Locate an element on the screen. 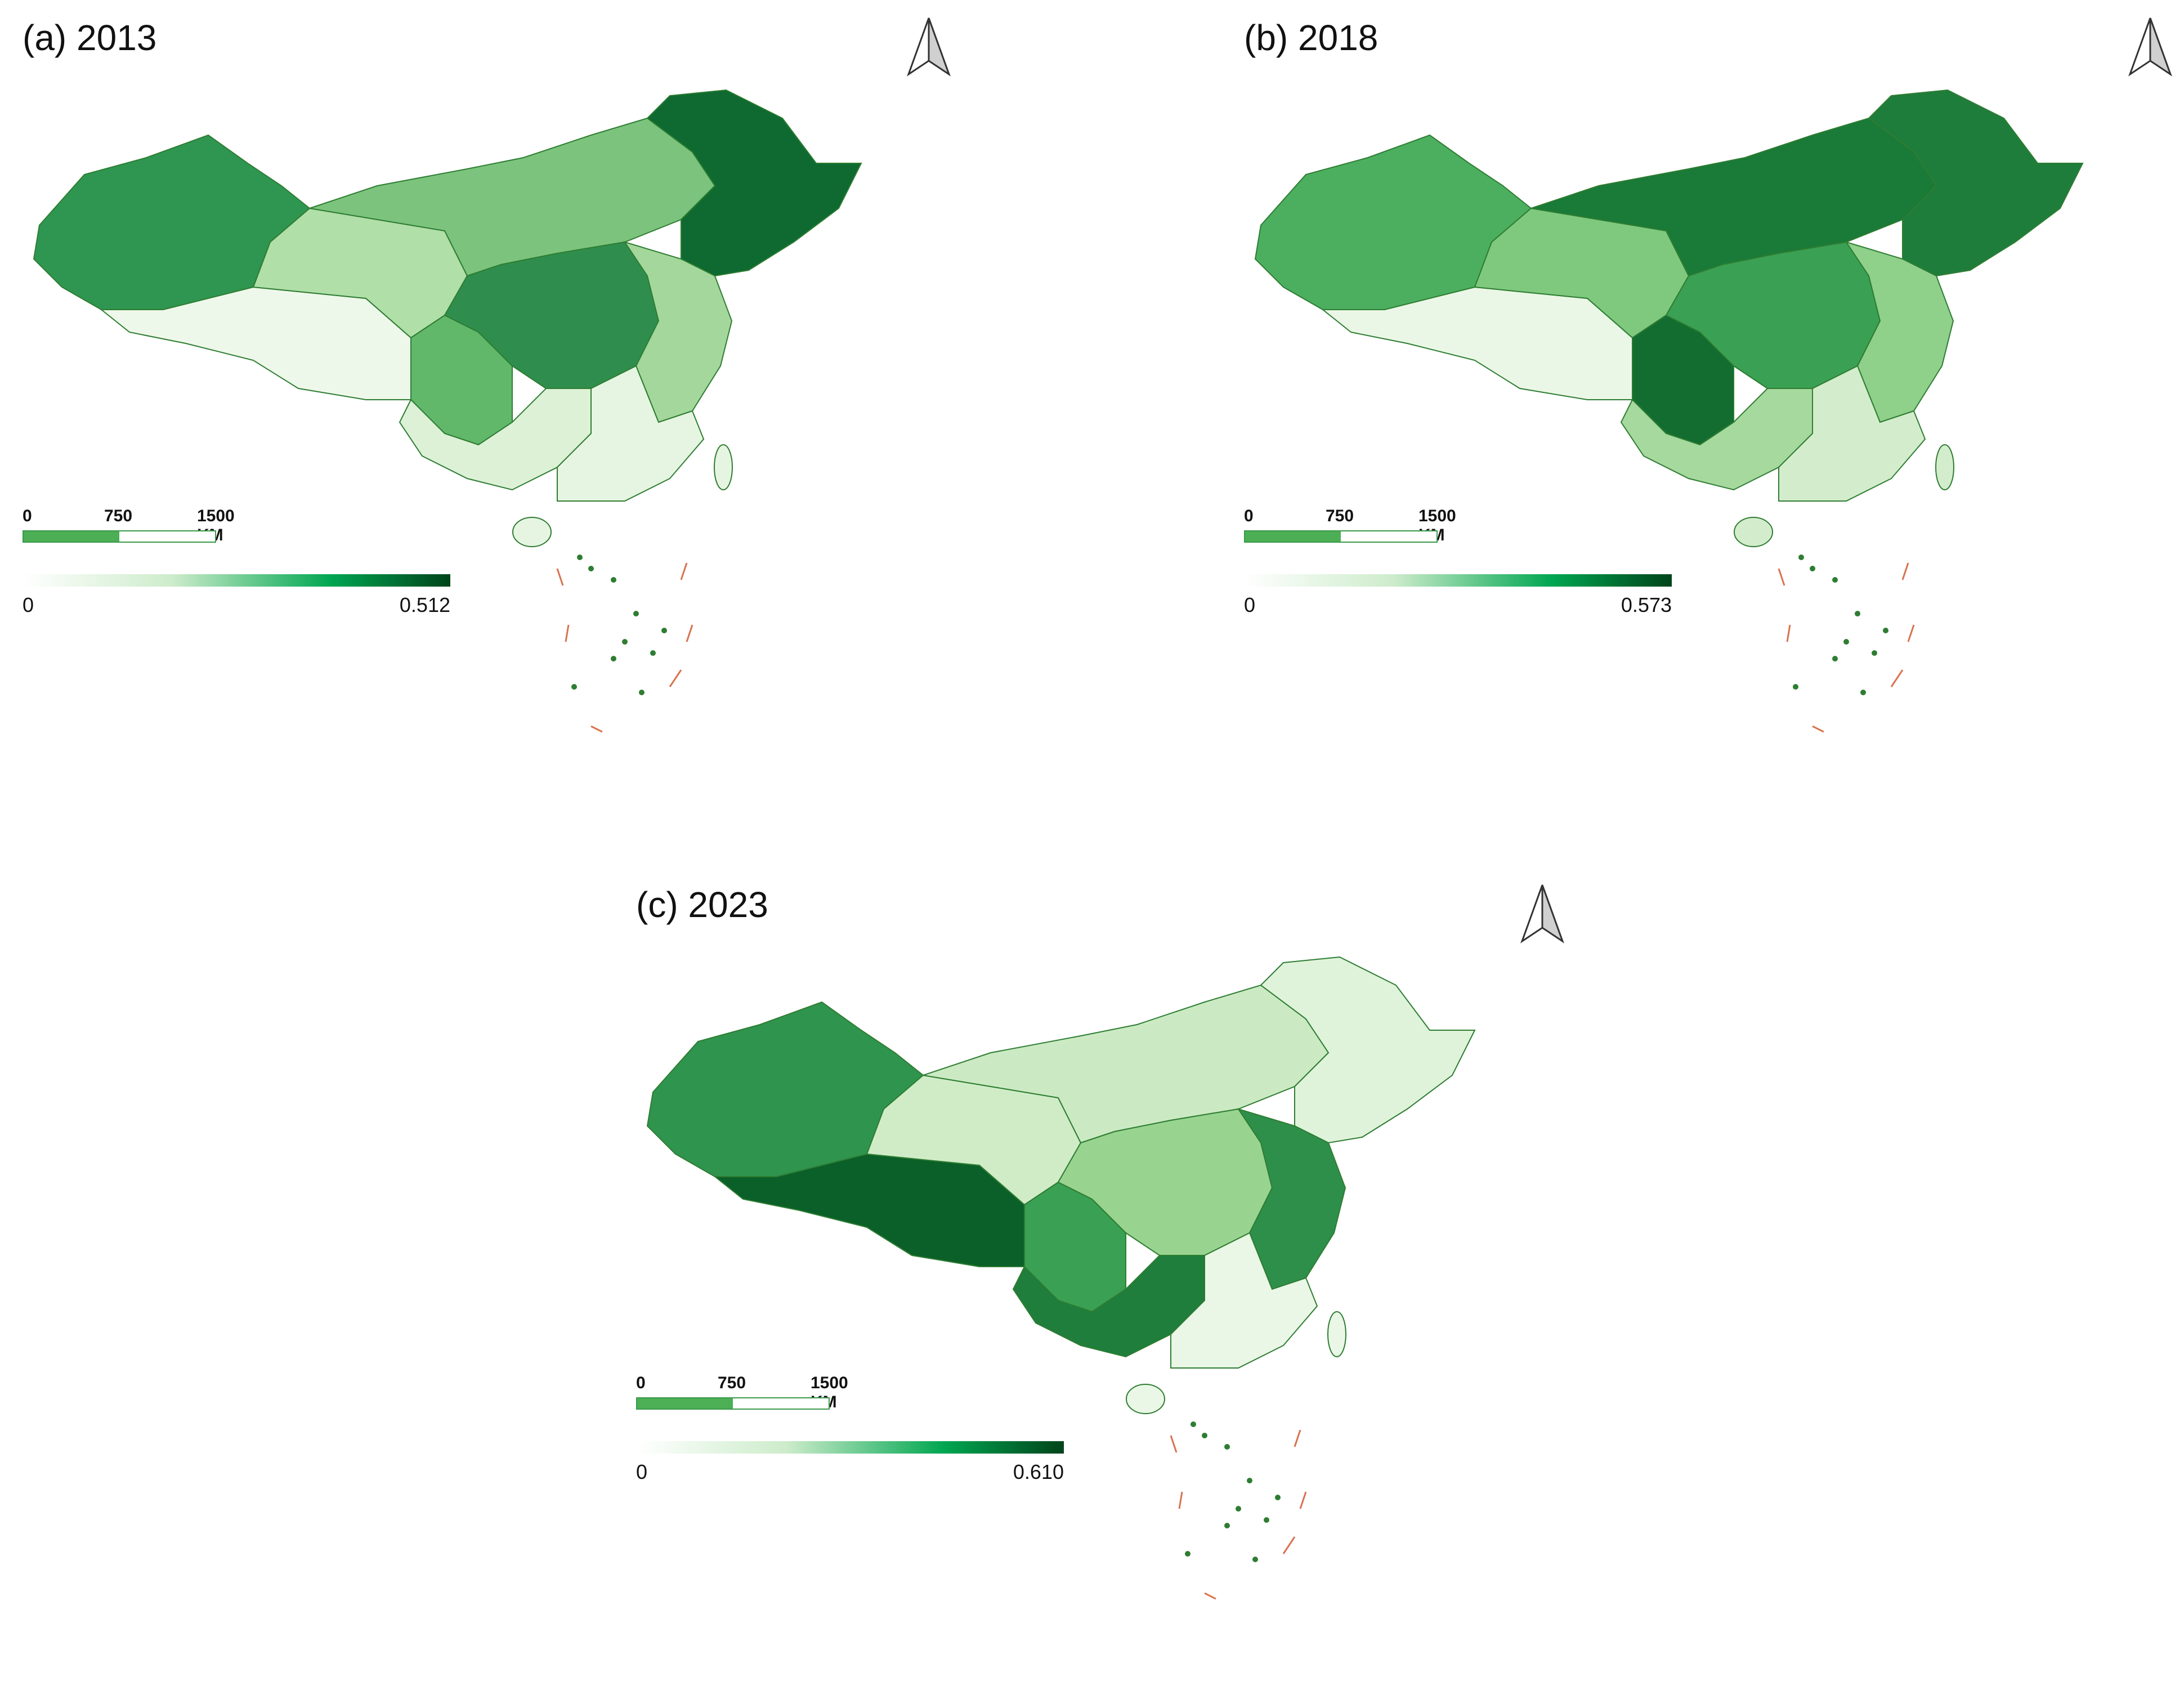  legend-max-label: 0.573 is located at coordinates (1646, 604).